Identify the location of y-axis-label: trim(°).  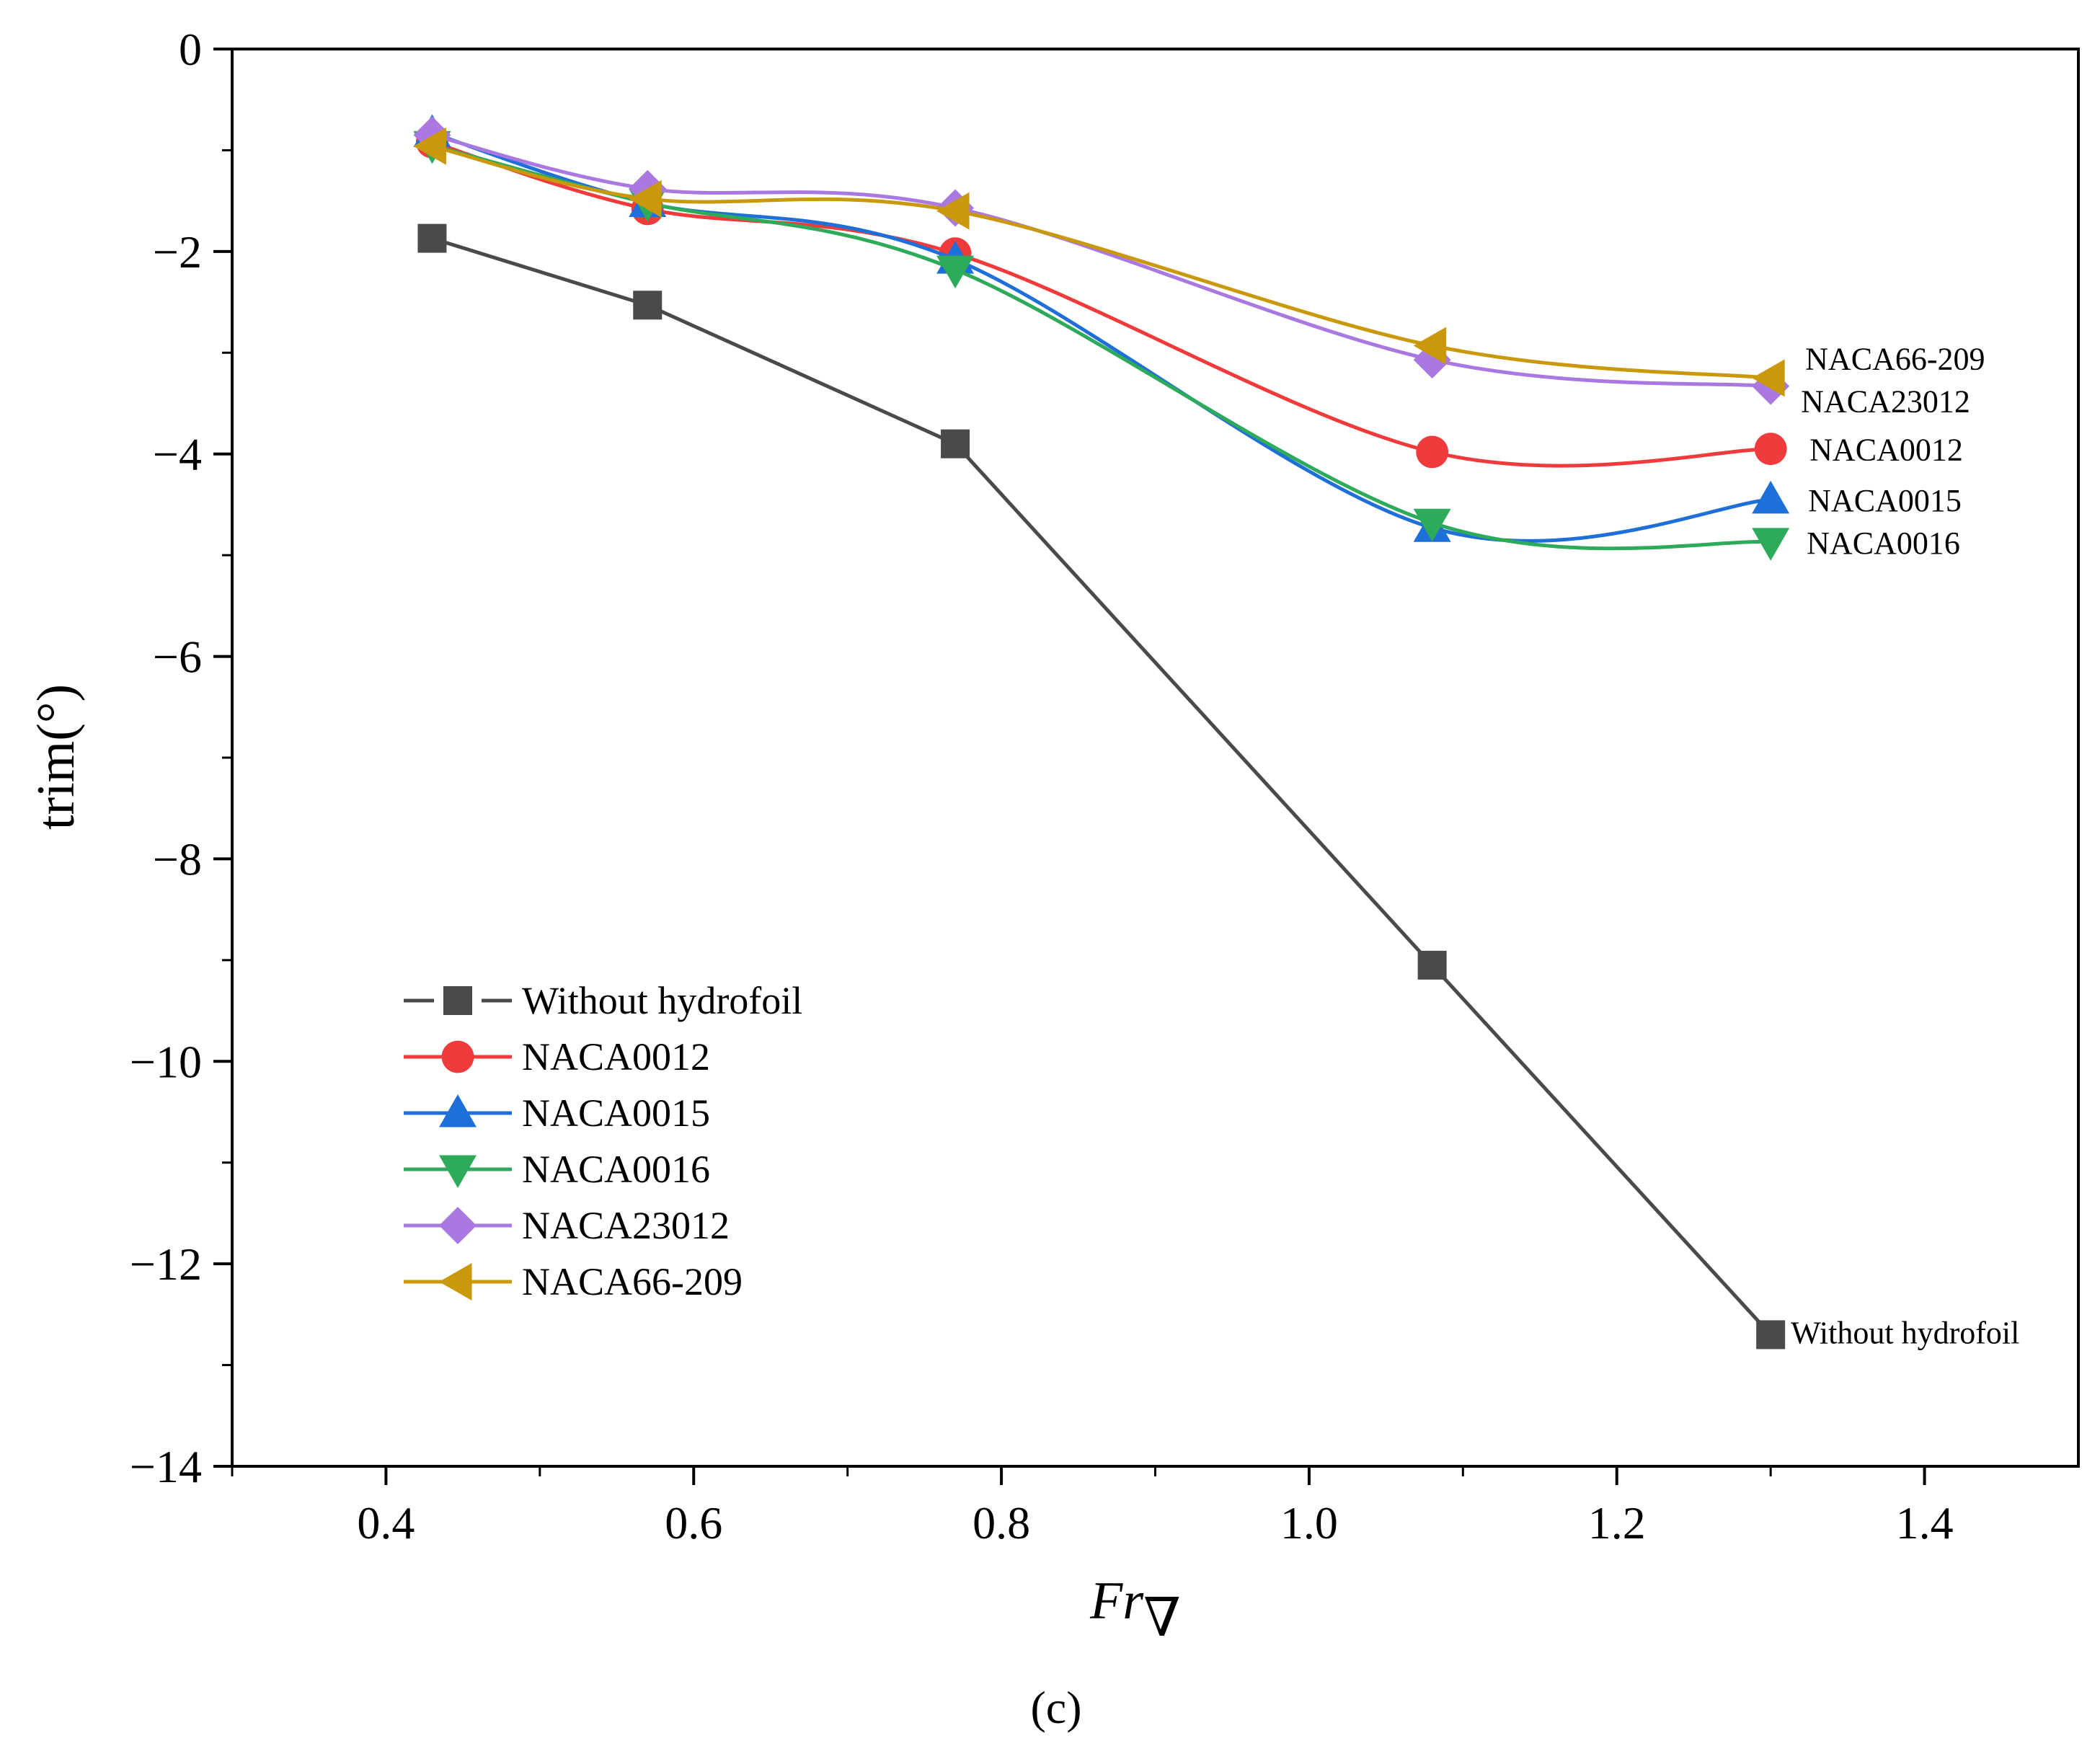
(57, 757).